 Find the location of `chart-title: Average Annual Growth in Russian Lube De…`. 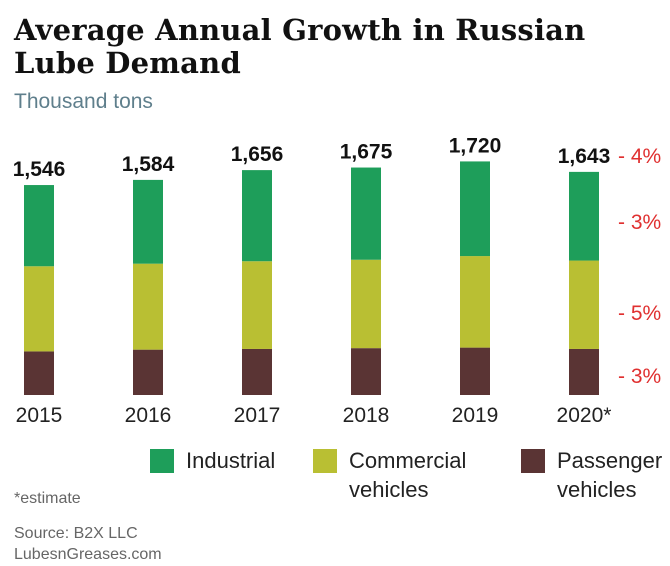

chart-title: Average Annual Growth in Russian Lube De… is located at coordinates (300, 46).